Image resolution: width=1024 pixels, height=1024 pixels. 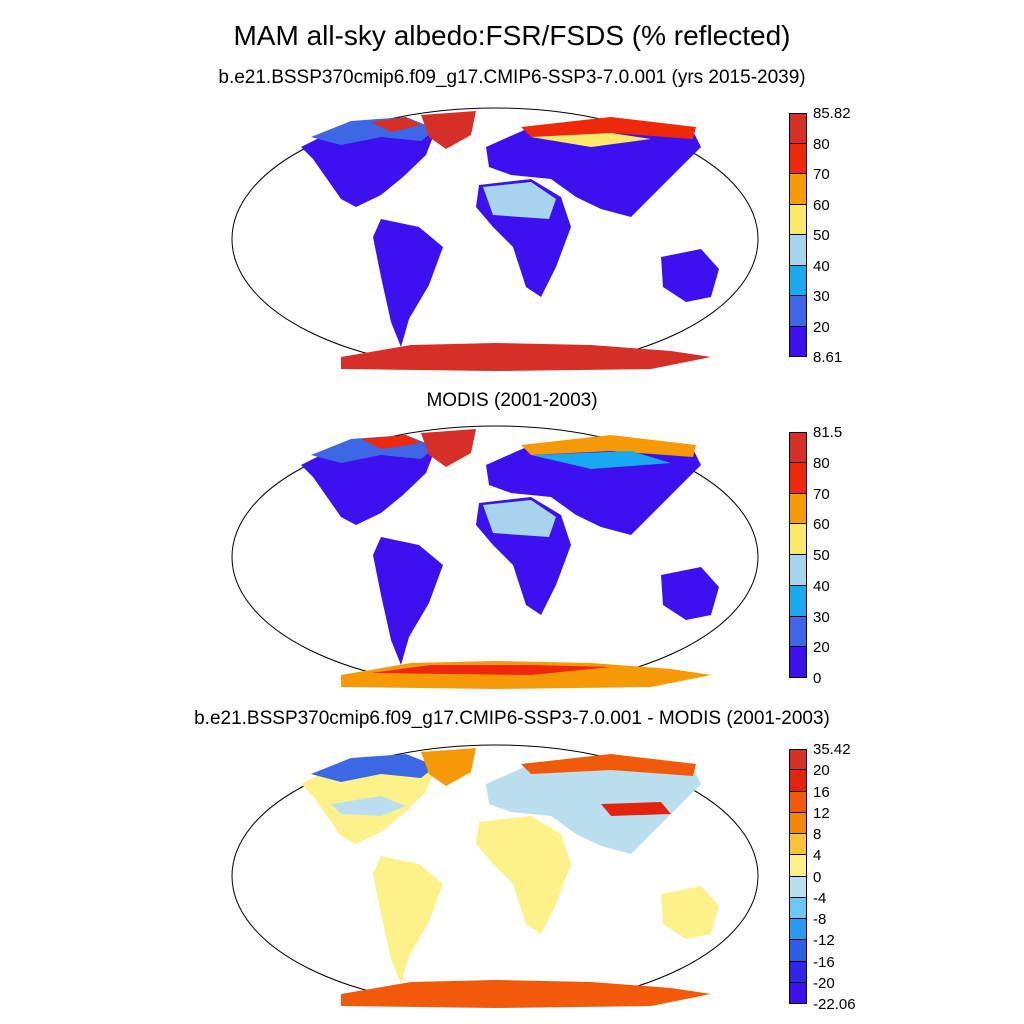 What do you see at coordinates (832, 113) in the screenshot?
I see `colorbar-label: 85.82` at bounding box center [832, 113].